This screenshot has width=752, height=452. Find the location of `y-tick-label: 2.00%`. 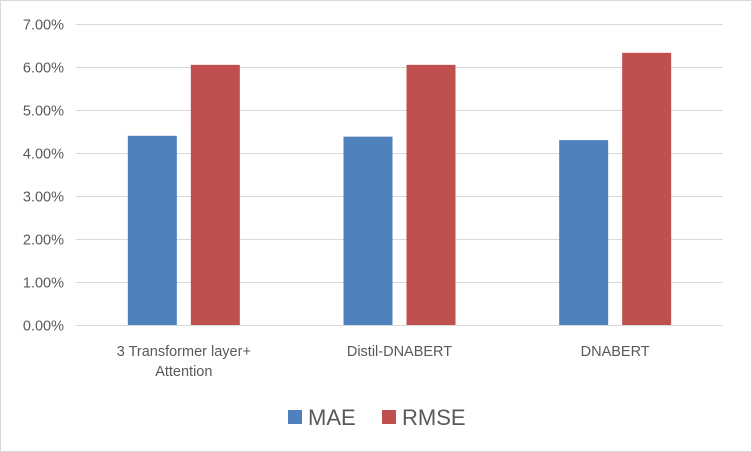

y-tick-label: 2.00% is located at coordinates (43, 241).